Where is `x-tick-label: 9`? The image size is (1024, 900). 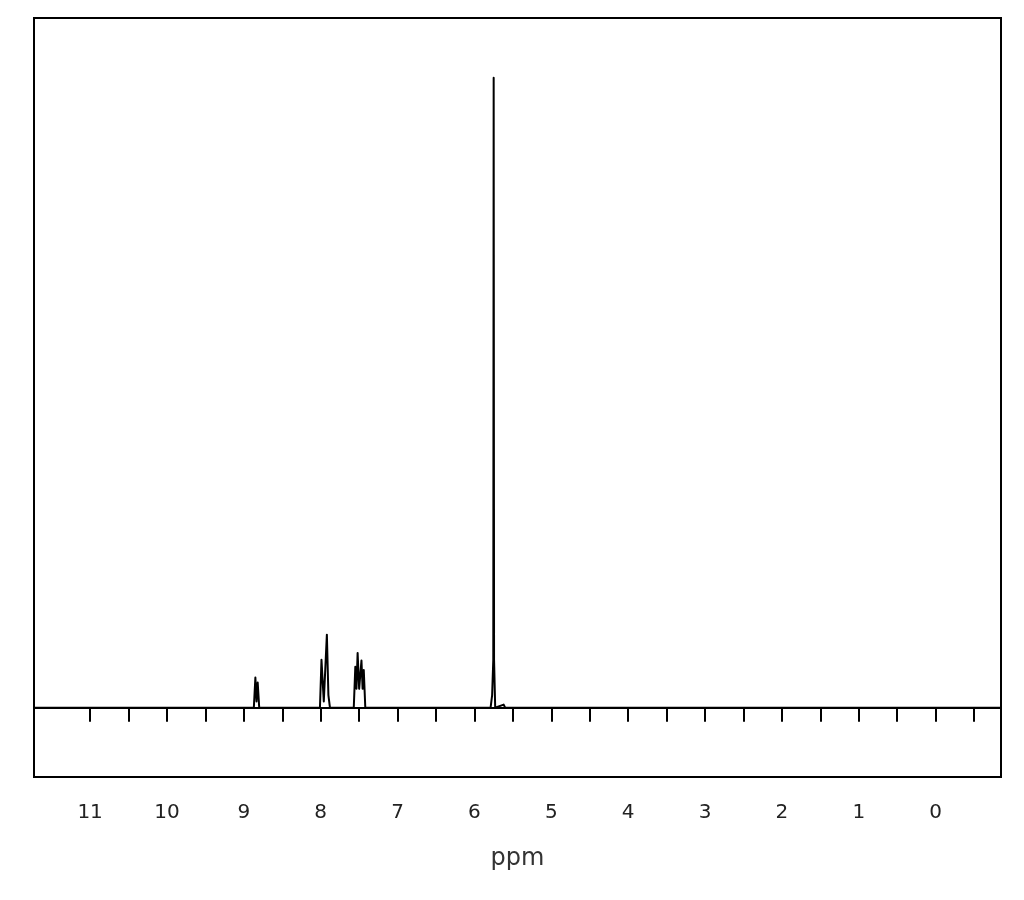 x-tick-label: 9 is located at coordinates (244, 811).